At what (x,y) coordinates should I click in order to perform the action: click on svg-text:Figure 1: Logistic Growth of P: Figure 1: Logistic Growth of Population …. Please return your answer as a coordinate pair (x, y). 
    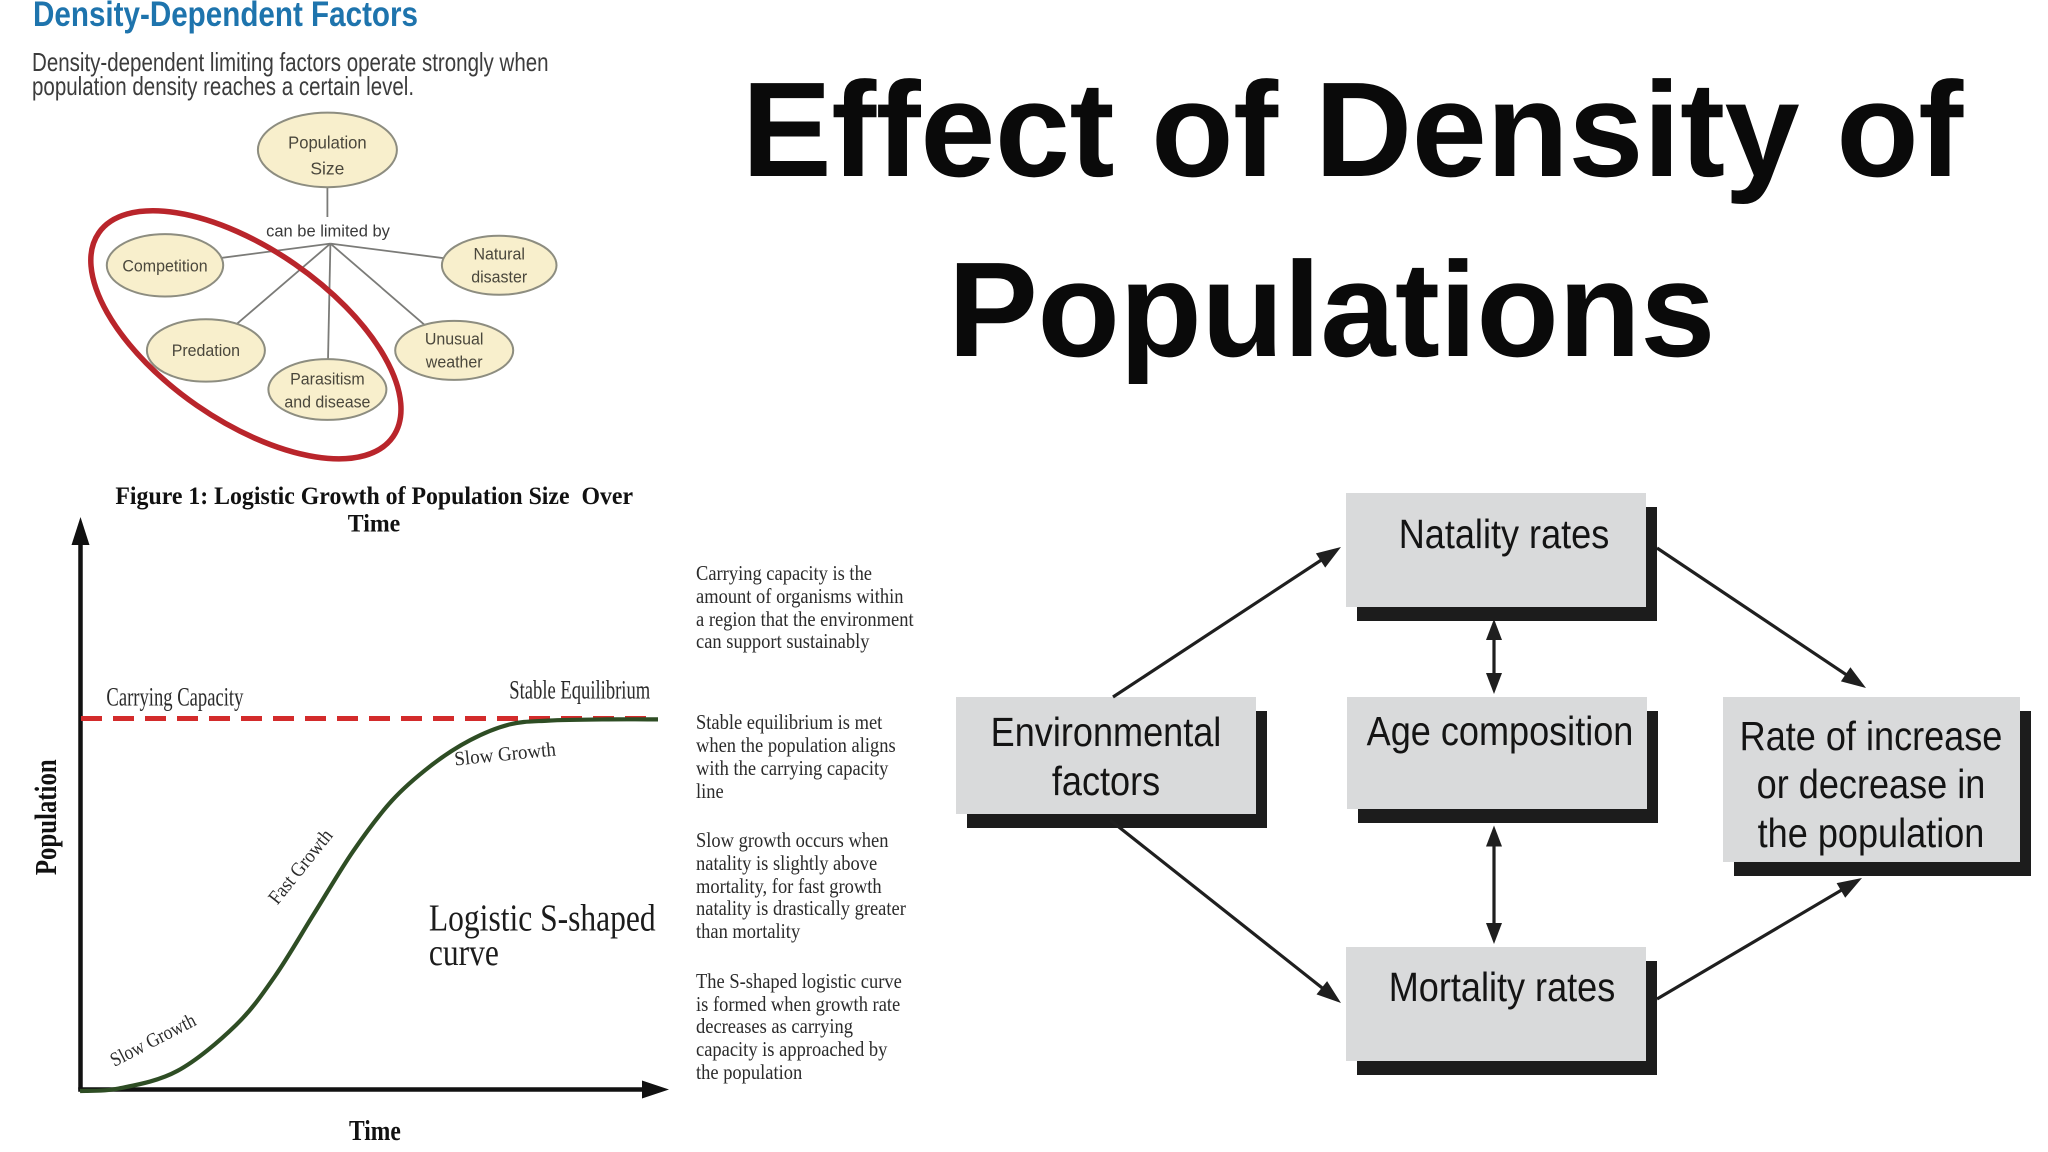
    Looking at the image, I should click on (374, 497).